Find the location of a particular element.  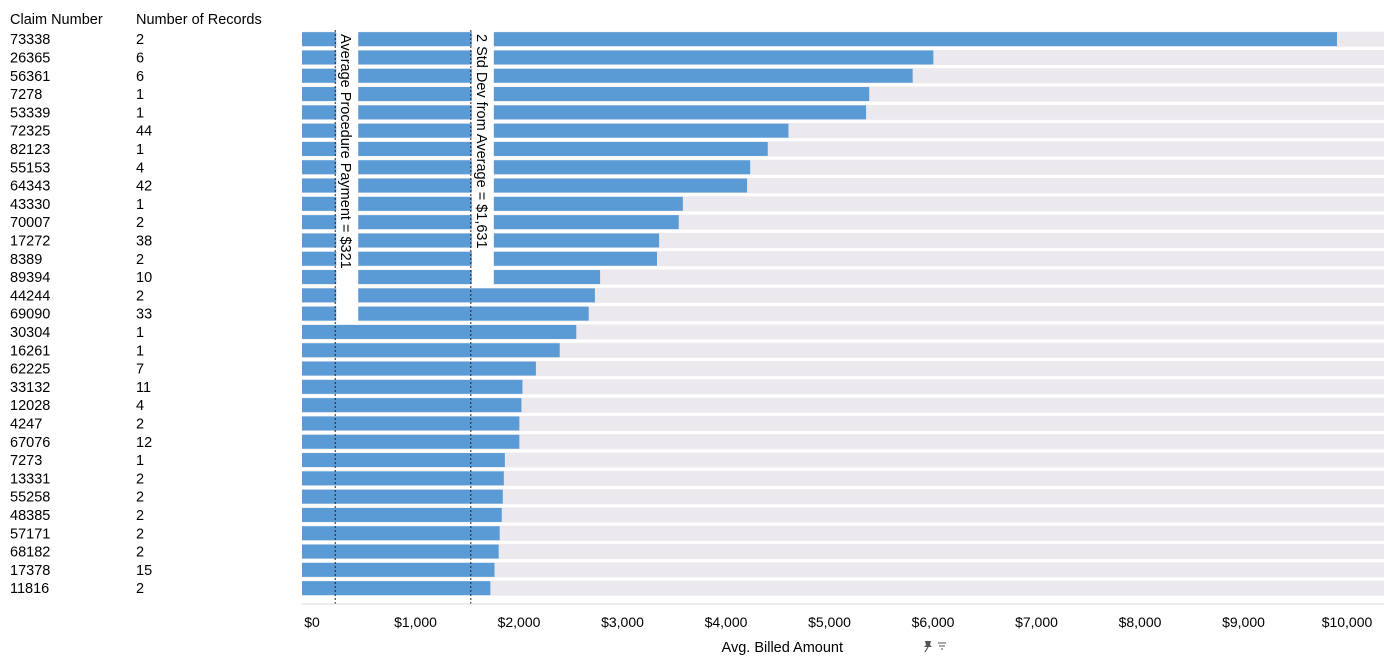

pin-icon is located at coordinates (928, 647).